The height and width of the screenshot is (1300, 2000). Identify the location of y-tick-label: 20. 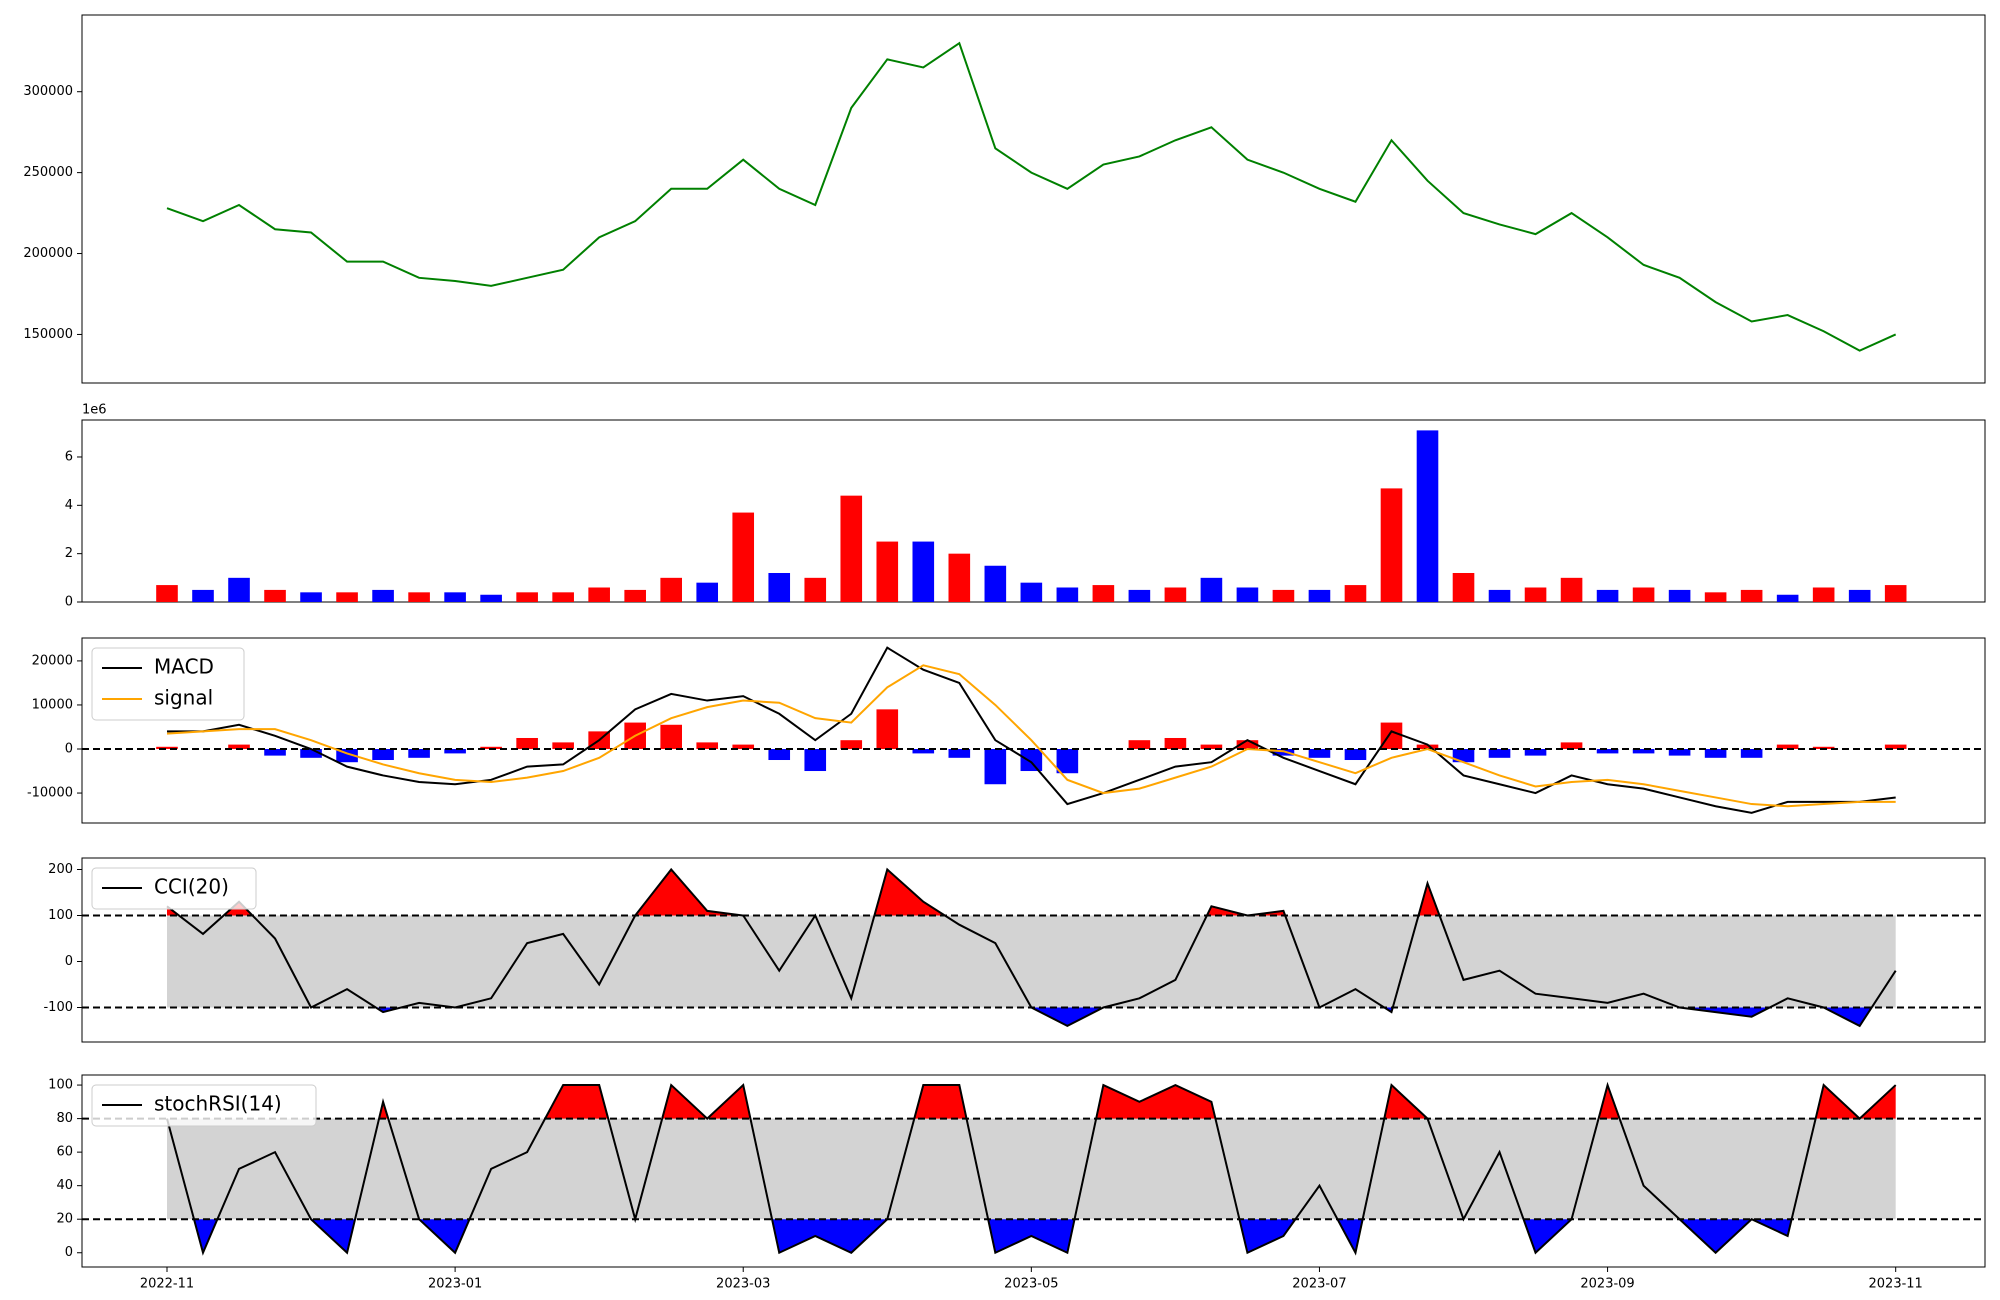
(64, 1219).